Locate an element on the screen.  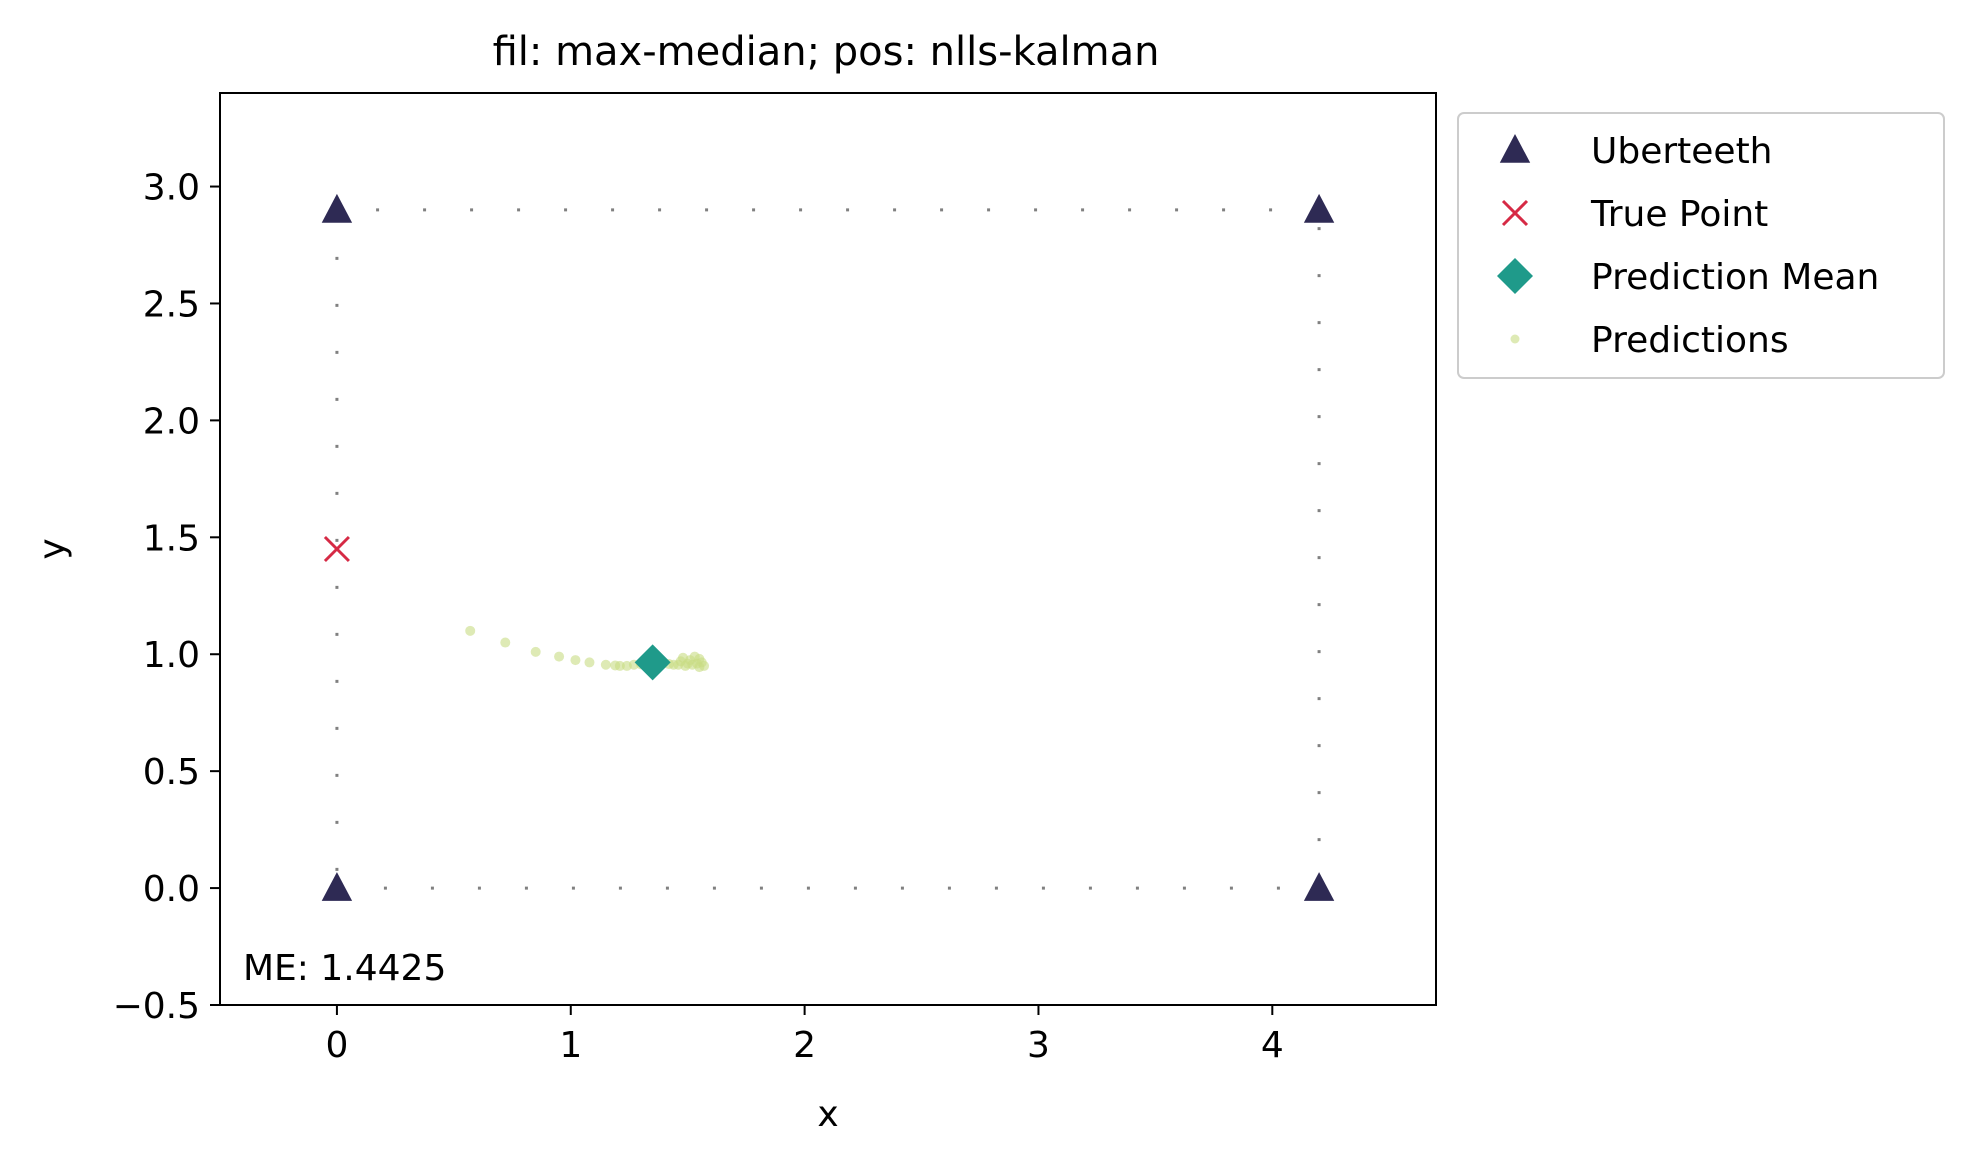
y-tick-label: 1.0 is located at coordinates (171, 655).